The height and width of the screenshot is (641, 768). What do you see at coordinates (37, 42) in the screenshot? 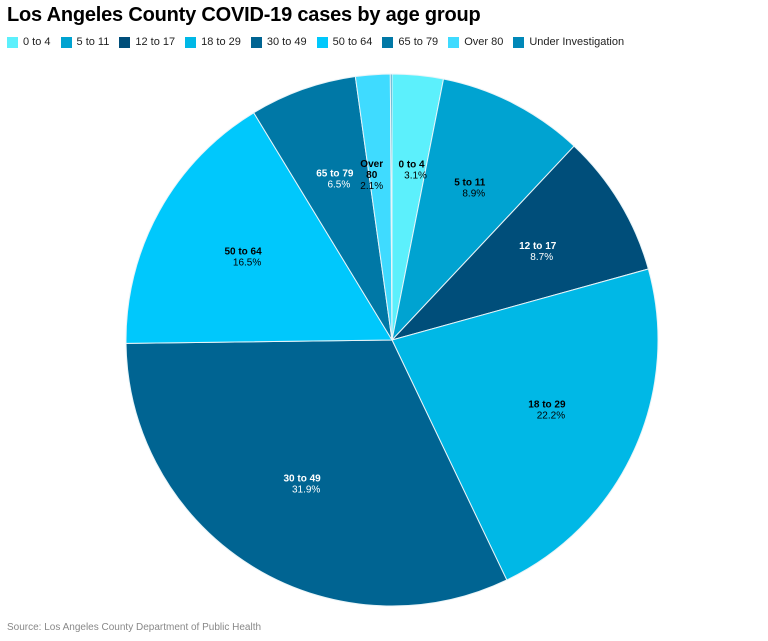
I see `legend-label: 0 to 4` at bounding box center [37, 42].